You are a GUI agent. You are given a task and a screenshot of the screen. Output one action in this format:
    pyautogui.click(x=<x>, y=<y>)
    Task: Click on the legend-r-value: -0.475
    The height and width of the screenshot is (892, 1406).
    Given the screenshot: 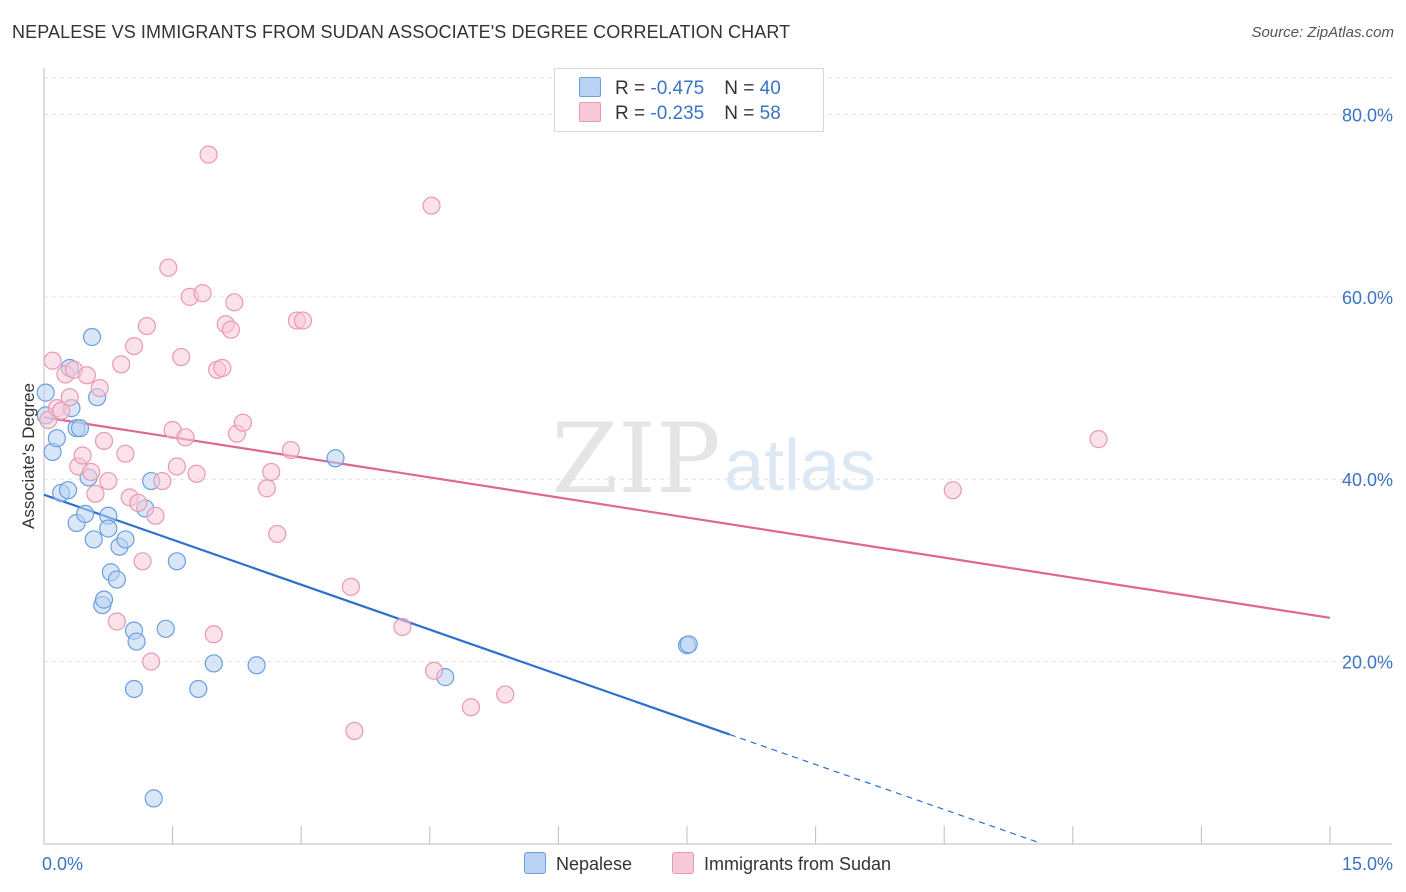 What is the action you would take?
    pyautogui.click(x=677, y=88)
    